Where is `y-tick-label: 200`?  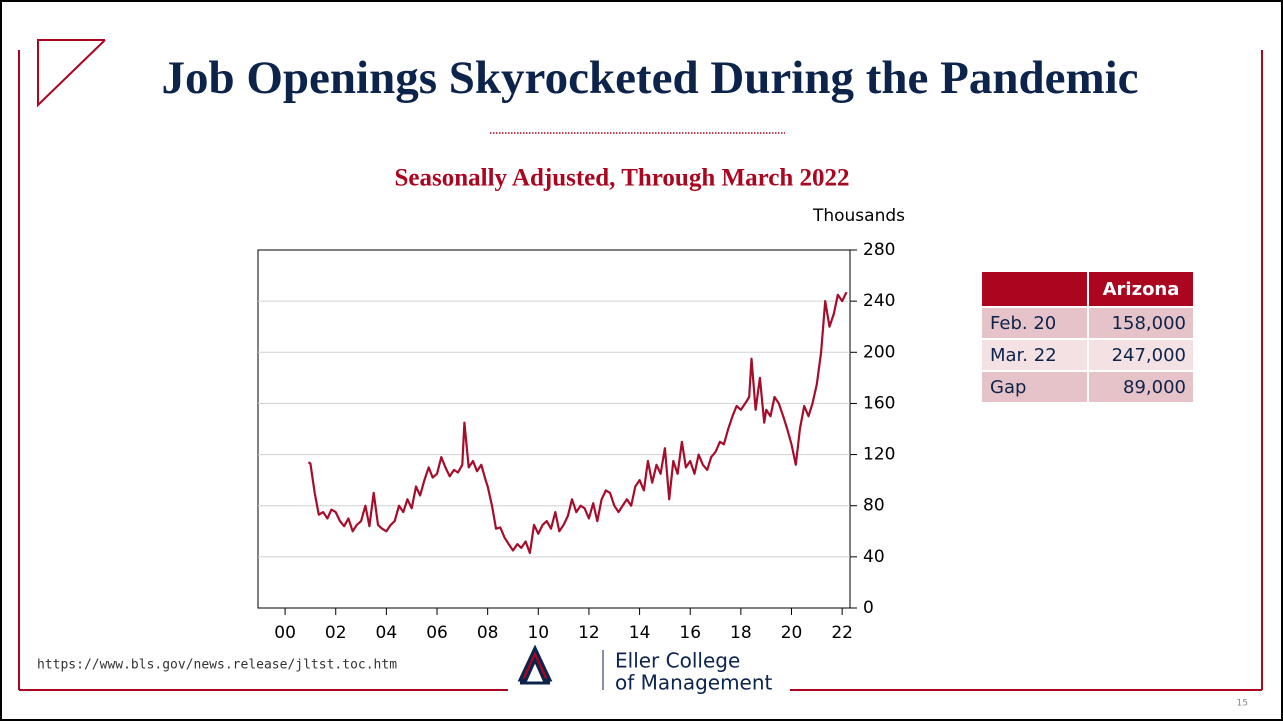 y-tick-label: 200 is located at coordinates (879, 352).